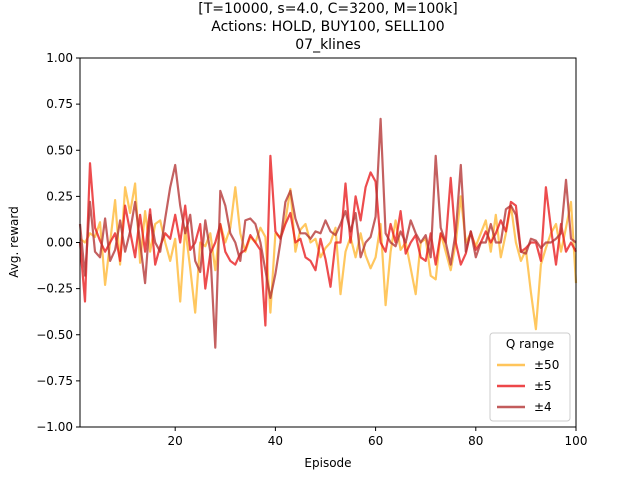 The image size is (640, 480). What do you see at coordinates (59, 243) in the screenshot?
I see `y-tick-label: 0.00` at bounding box center [59, 243].